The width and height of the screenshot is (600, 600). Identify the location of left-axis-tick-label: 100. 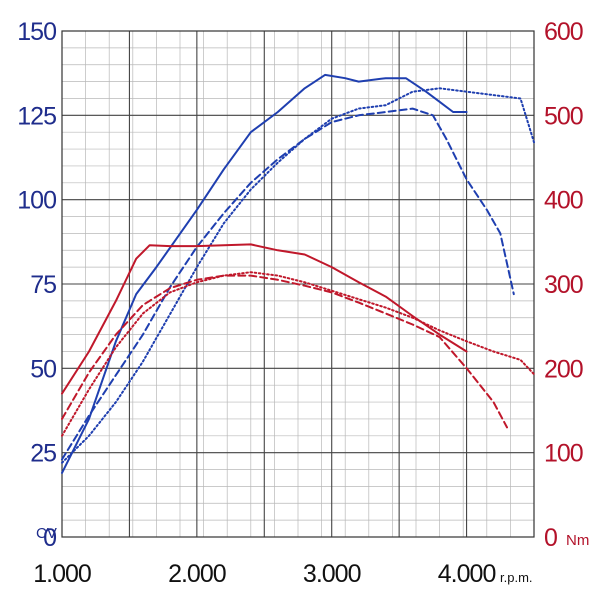
(36, 201).